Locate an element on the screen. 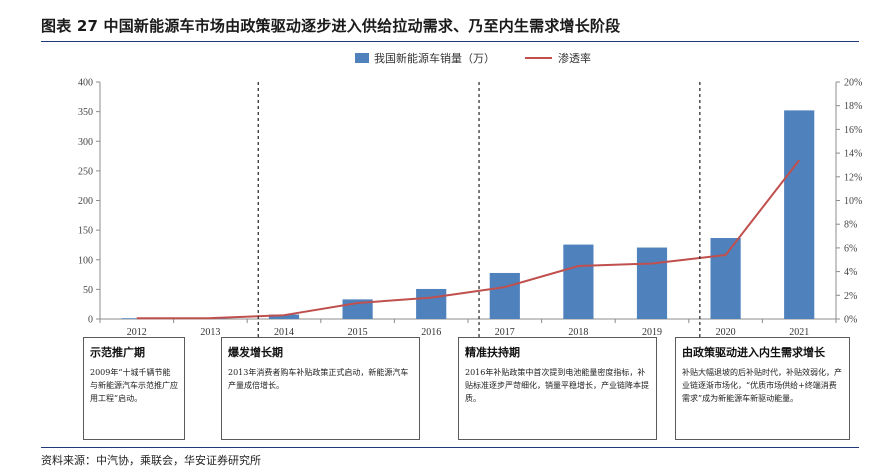 This screenshot has height=475, width=879. left-tick-label: 150 is located at coordinates (85, 231).